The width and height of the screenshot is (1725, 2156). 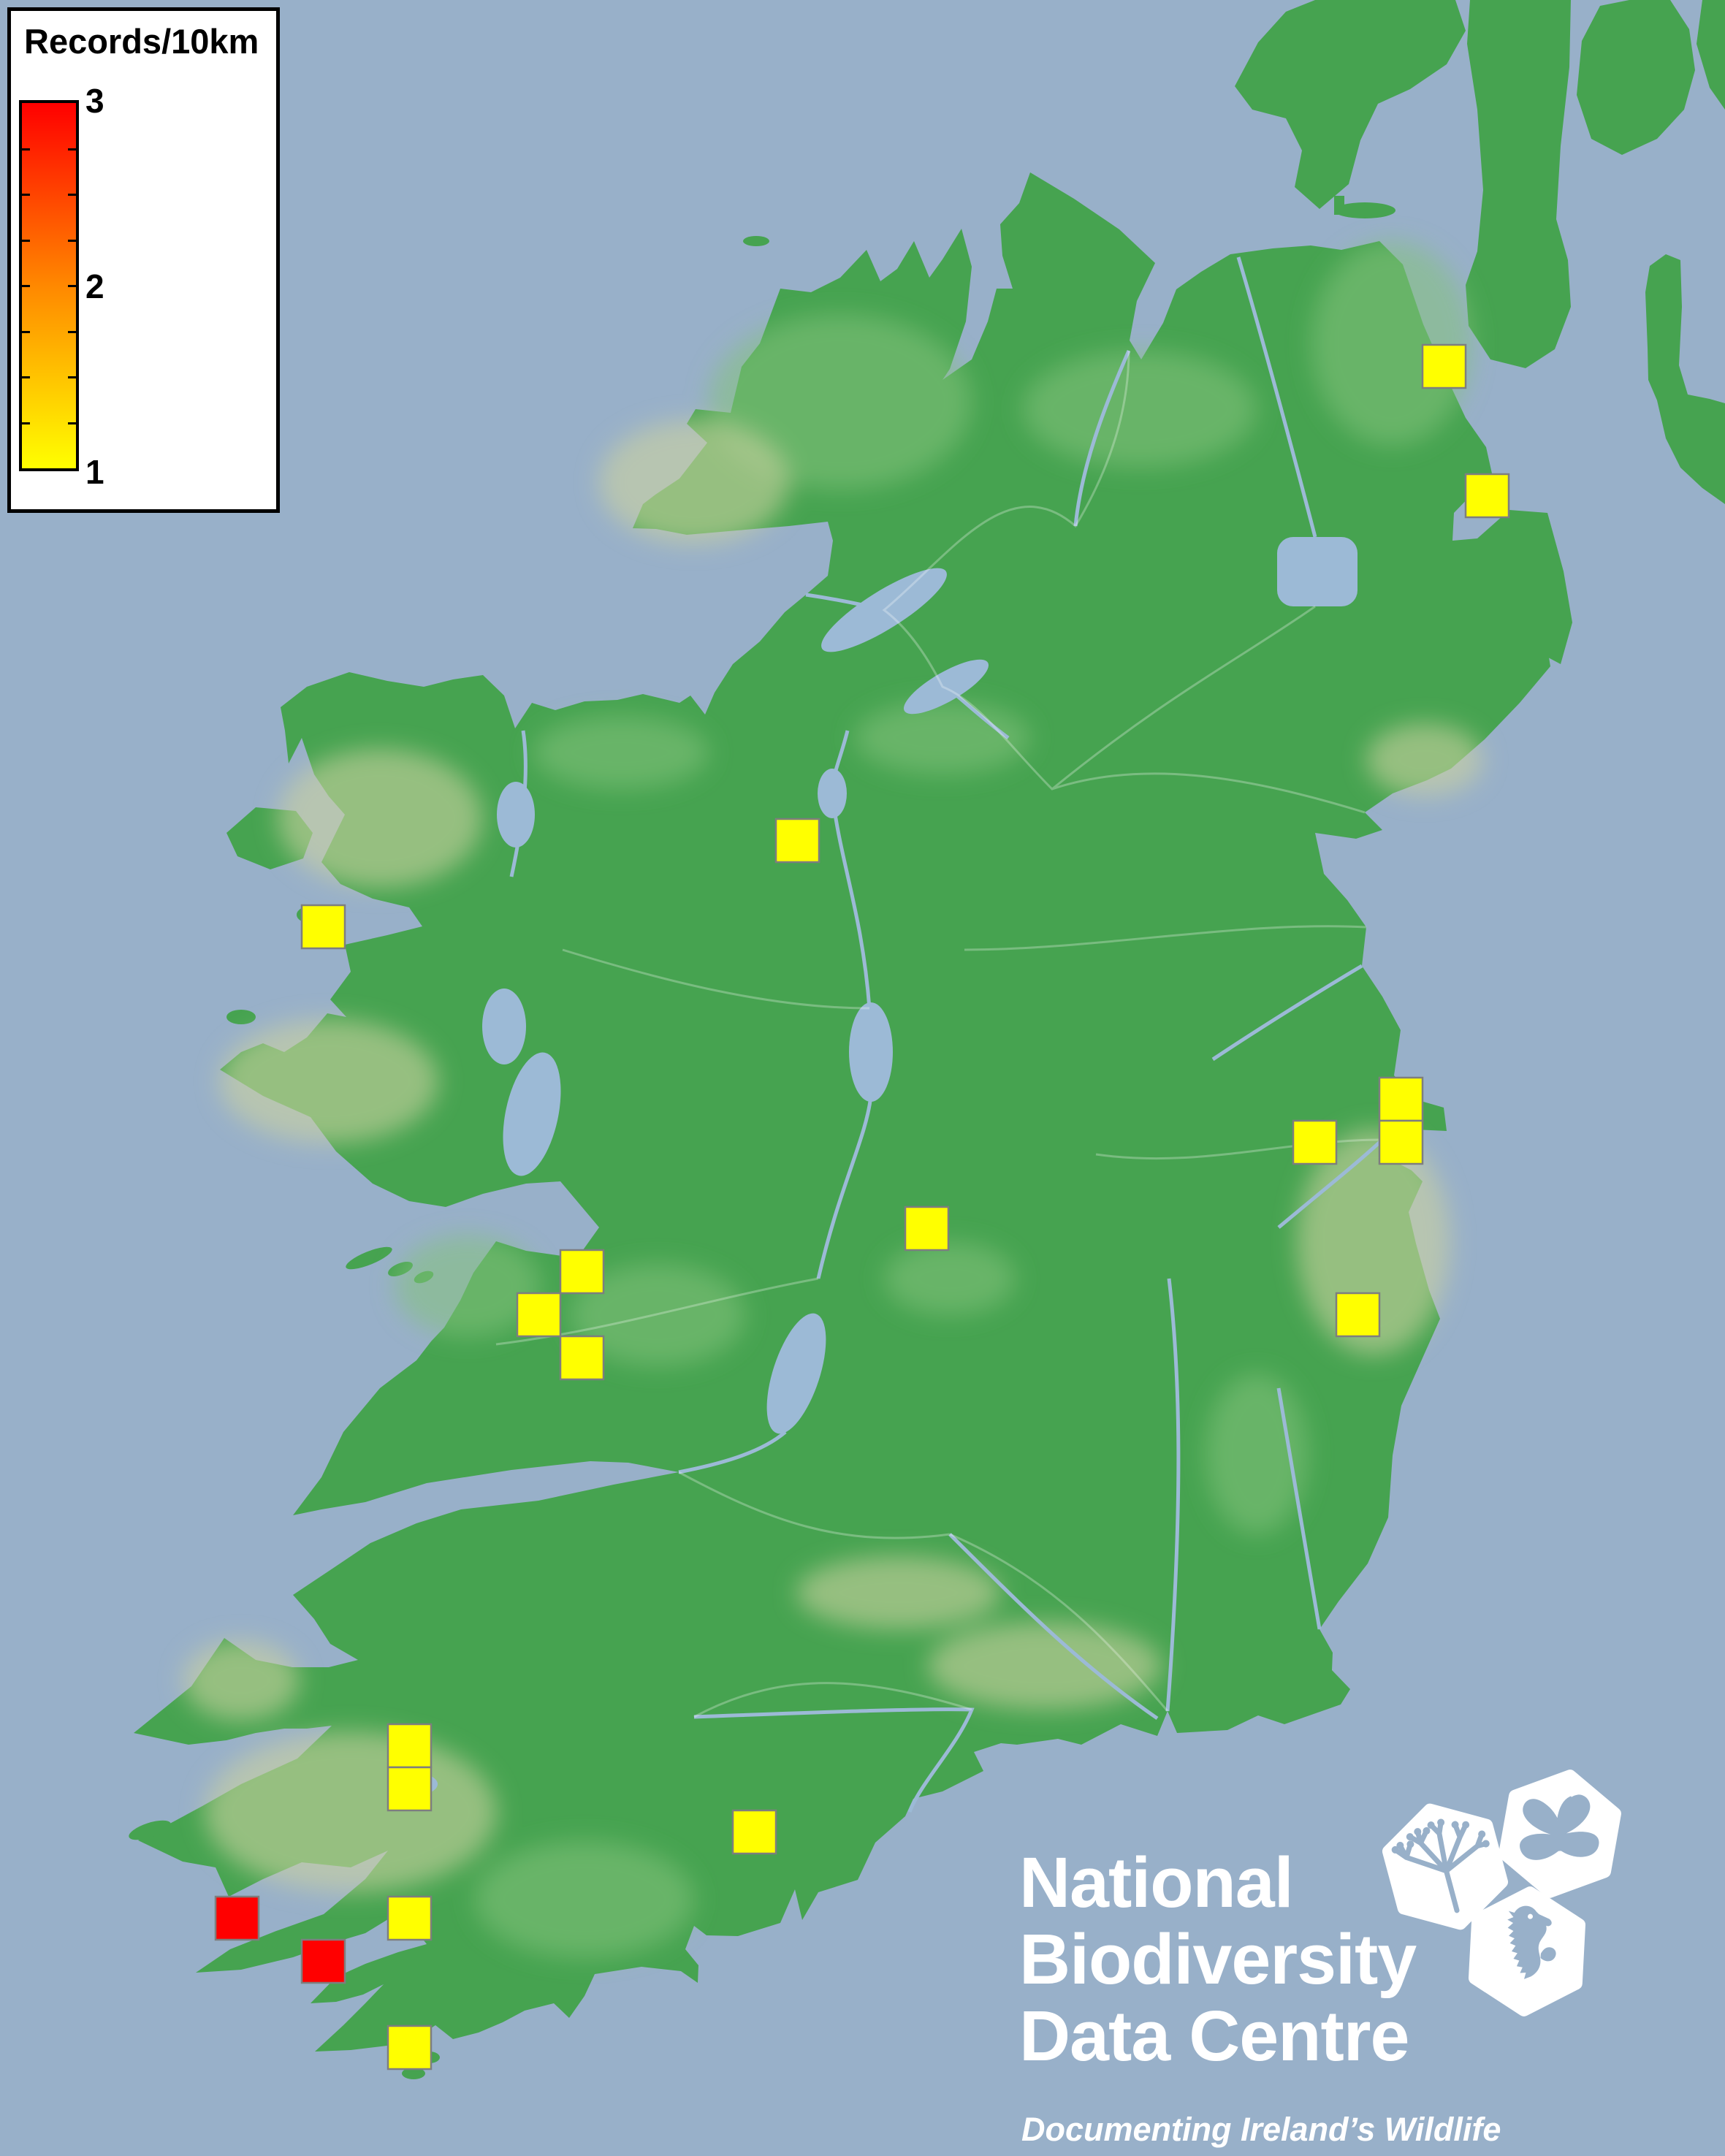 What do you see at coordinates (756, 241) in the screenshot?
I see `tory-island` at bounding box center [756, 241].